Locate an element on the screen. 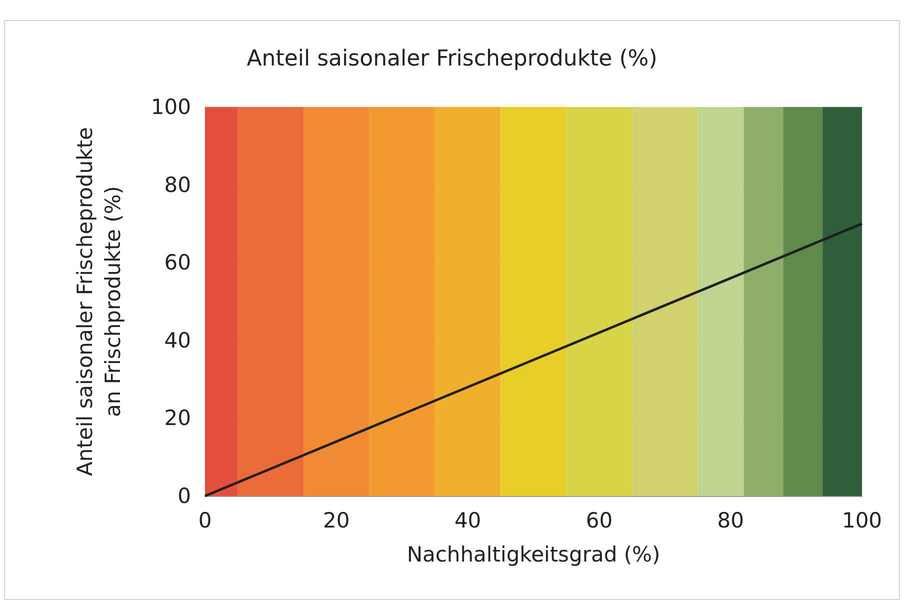 The image size is (904, 607). y-axis-title: Anteil saisonaler Frischeprodukte an Frischprodukte (%) is located at coordinates (99, 301).